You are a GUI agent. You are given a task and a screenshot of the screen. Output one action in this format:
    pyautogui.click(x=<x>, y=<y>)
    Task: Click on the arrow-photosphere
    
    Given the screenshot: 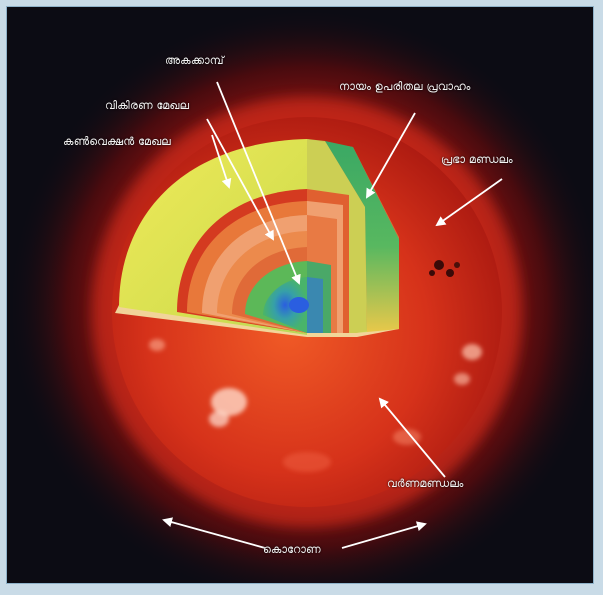 What is the action you would take?
    pyautogui.click(x=469, y=202)
    